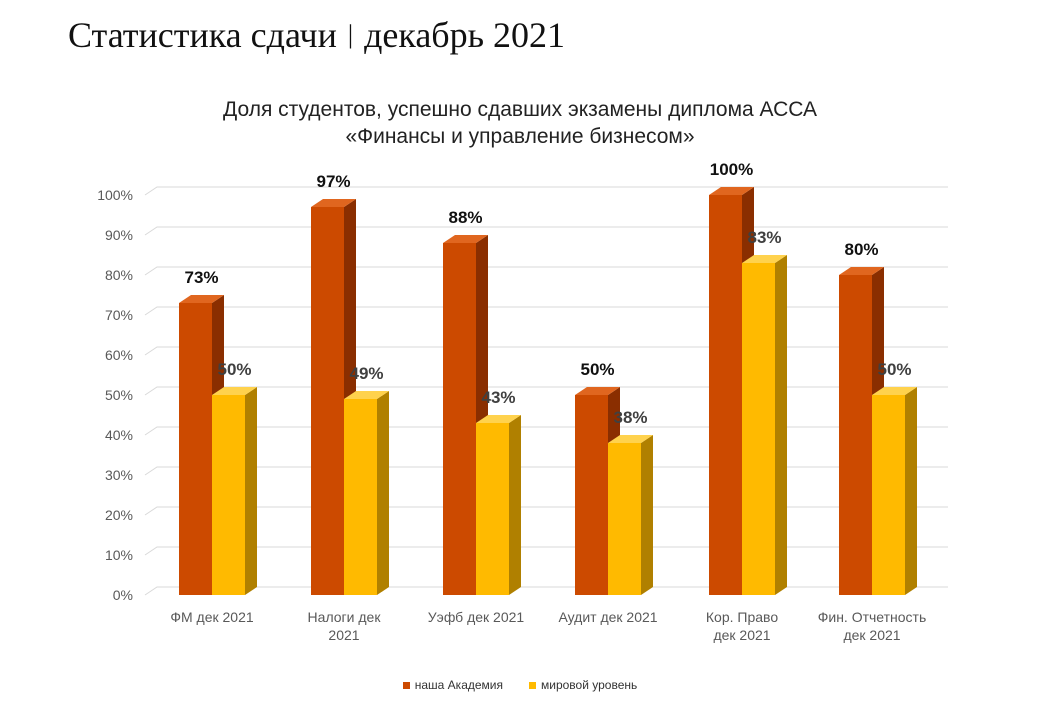  What do you see at coordinates (119, 395) in the screenshot?
I see `y-tick-label: 50%` at bounding box center [119, 395].